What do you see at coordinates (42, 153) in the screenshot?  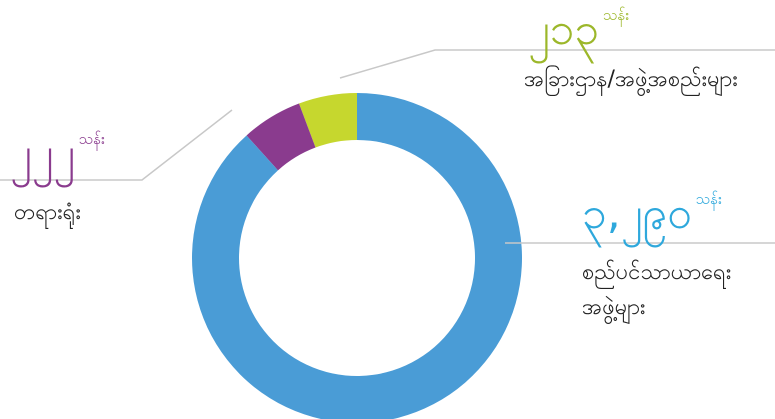 I see `value-text: ၂၂၂` at bounding box center [42, 153].